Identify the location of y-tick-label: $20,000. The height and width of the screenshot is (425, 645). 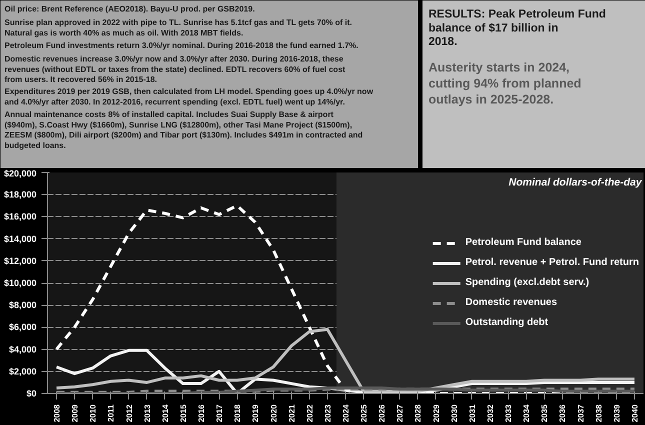
(20, 173).